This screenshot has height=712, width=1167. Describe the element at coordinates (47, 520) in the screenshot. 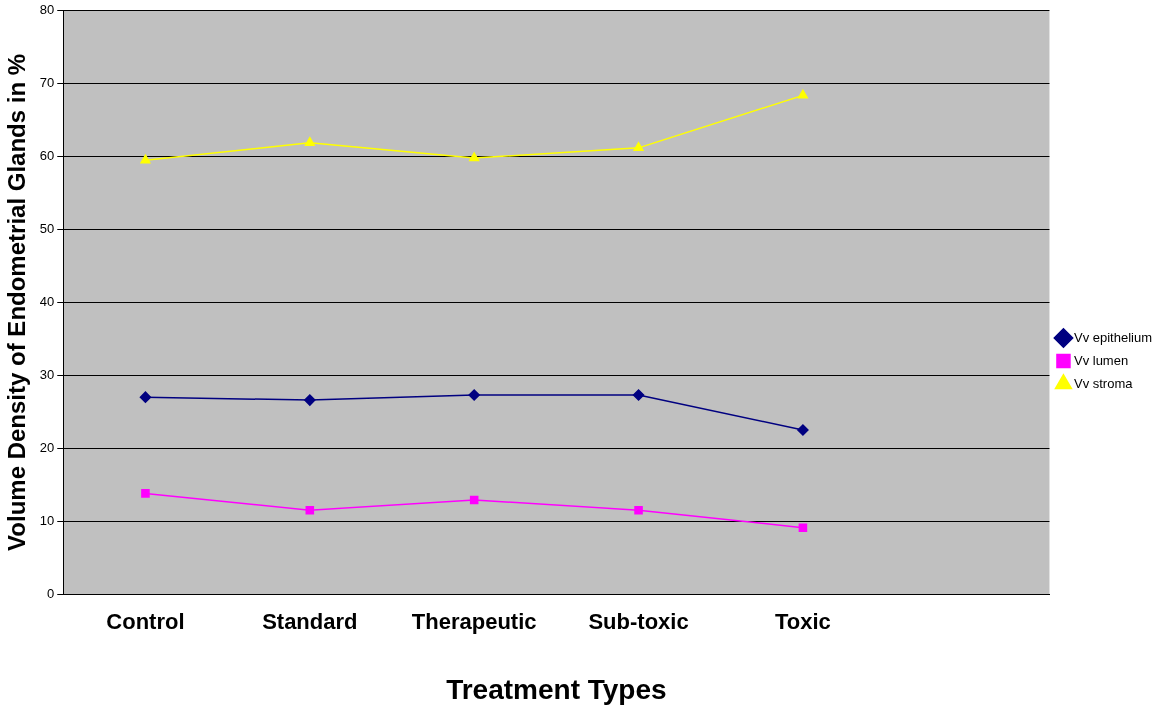

I see `y-tick-label: 10` at that location.